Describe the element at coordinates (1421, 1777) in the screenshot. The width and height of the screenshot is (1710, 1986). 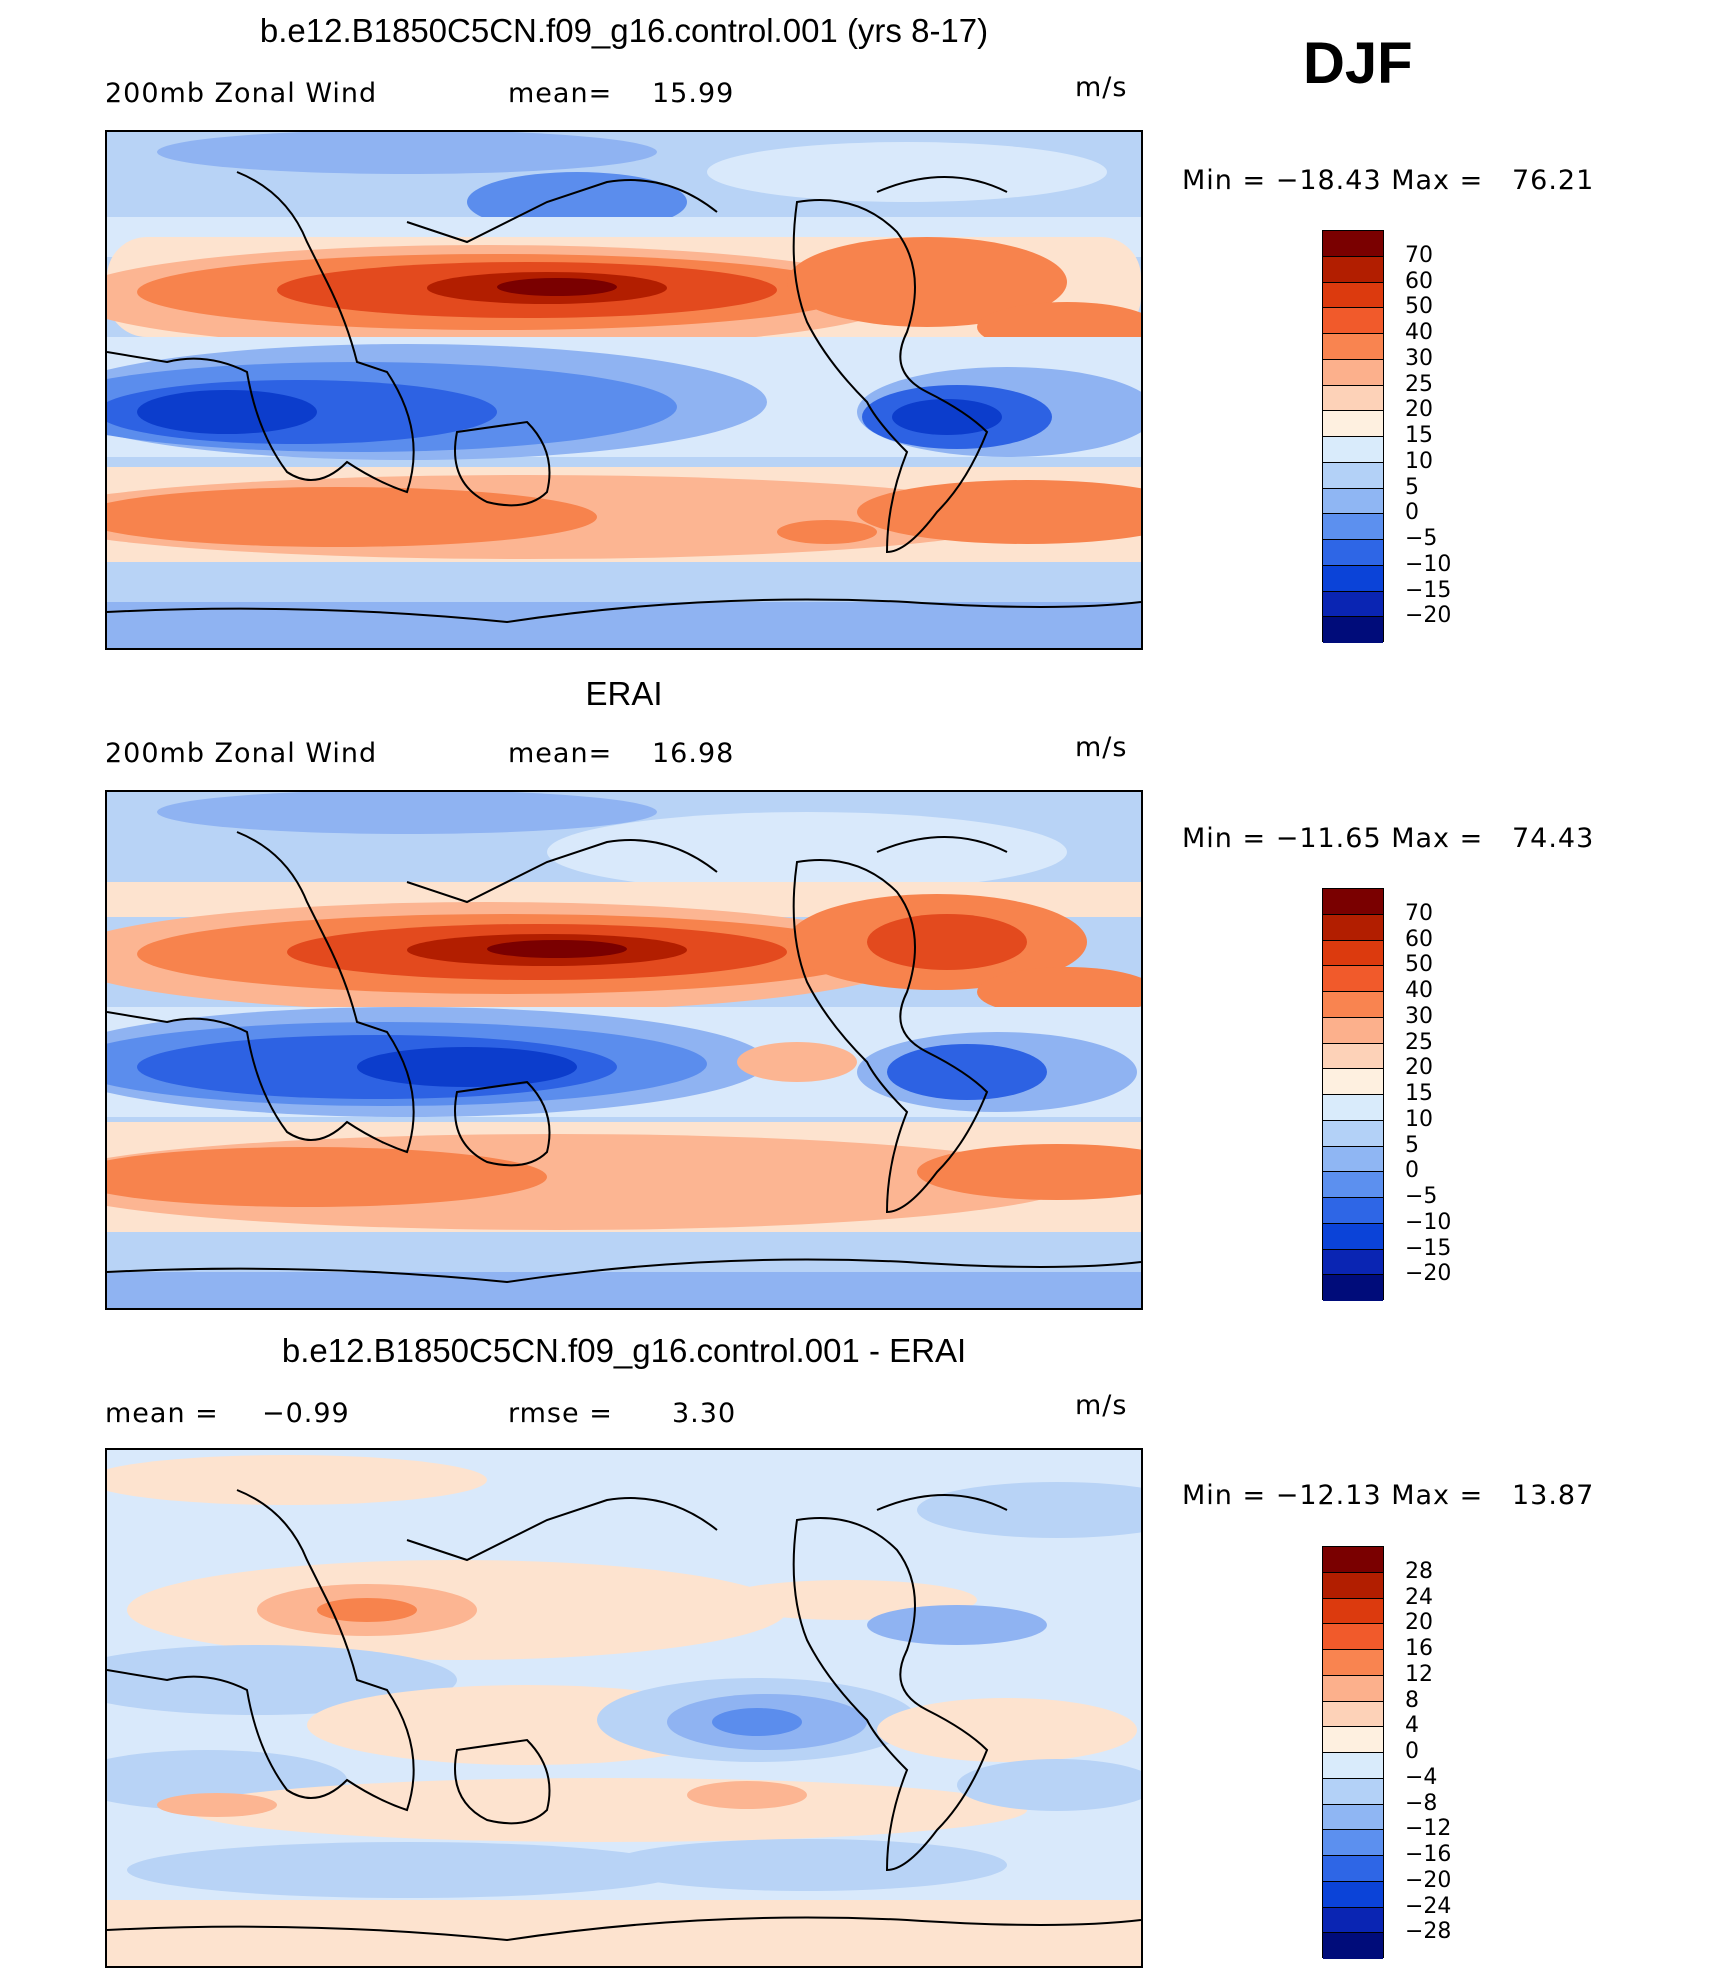
I see `colorbar-label: −4` at that location.